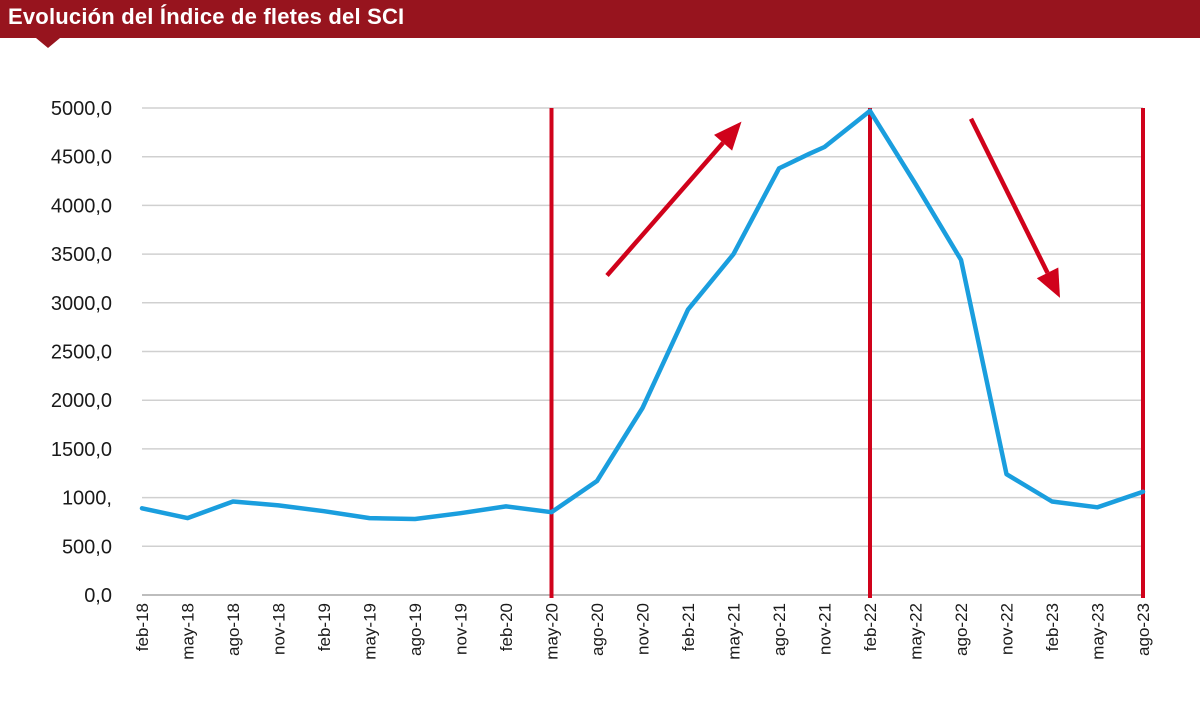 The height and width of the screenshot is (711, 1200). Describe the element at coordinates (825, 629) in the screenshot. I see `x-tick-label: nov-21` at that location.